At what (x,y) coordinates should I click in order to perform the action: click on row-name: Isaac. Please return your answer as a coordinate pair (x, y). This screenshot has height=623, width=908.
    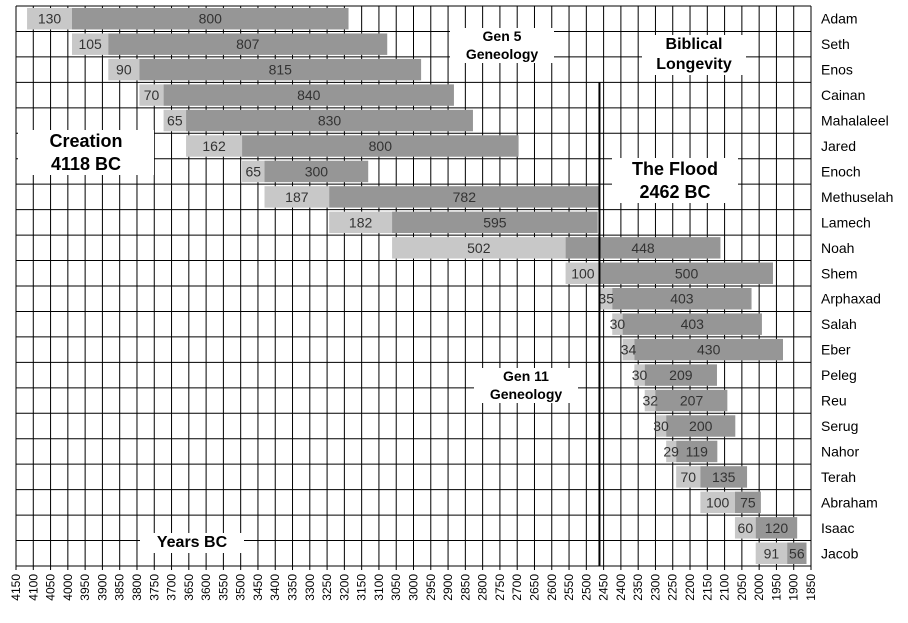
    Looking at the image, I should click on (837, 528).